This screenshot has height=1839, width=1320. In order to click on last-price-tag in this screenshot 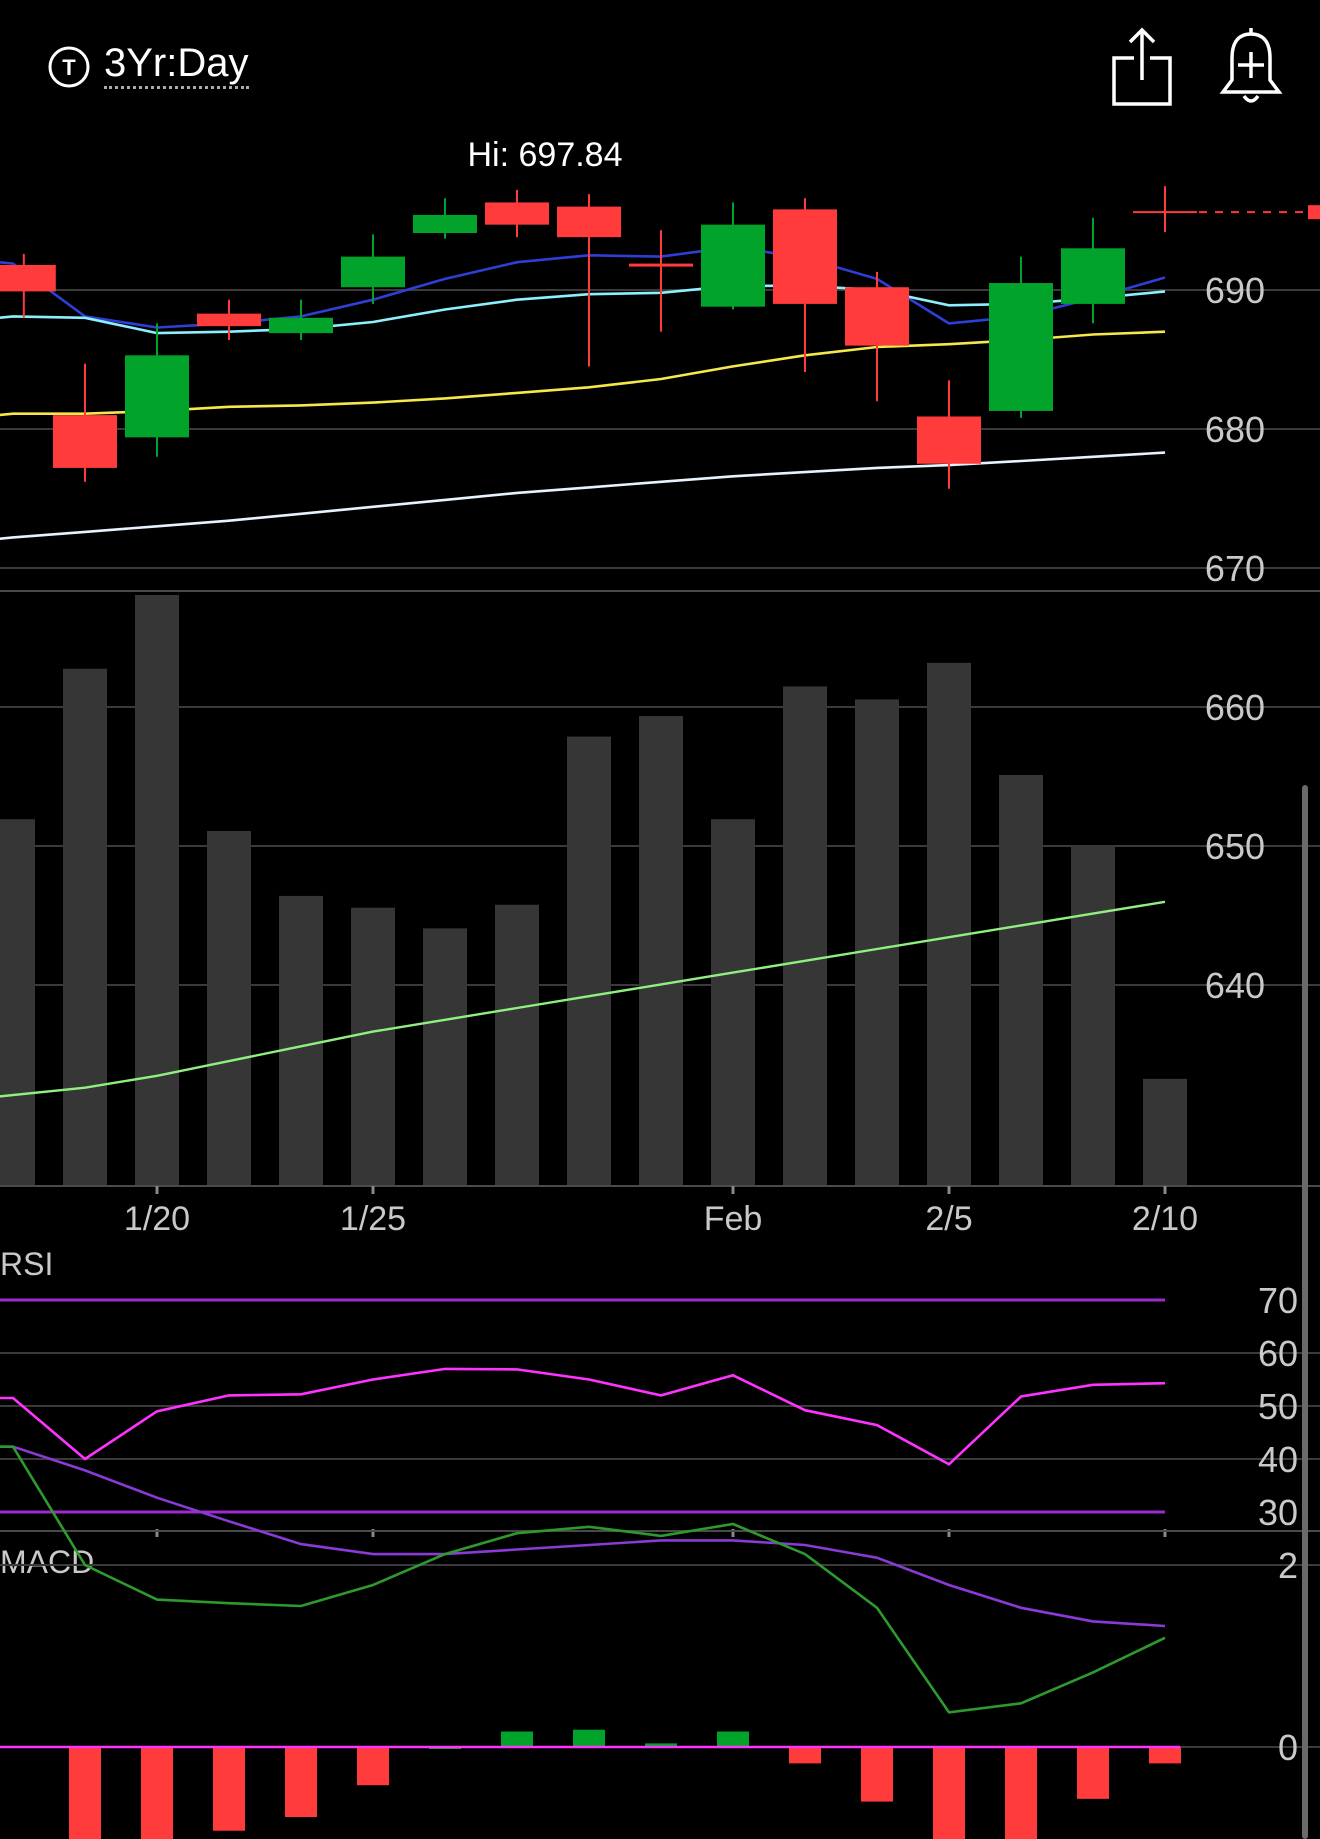, I will do `click(1314, 212)`.